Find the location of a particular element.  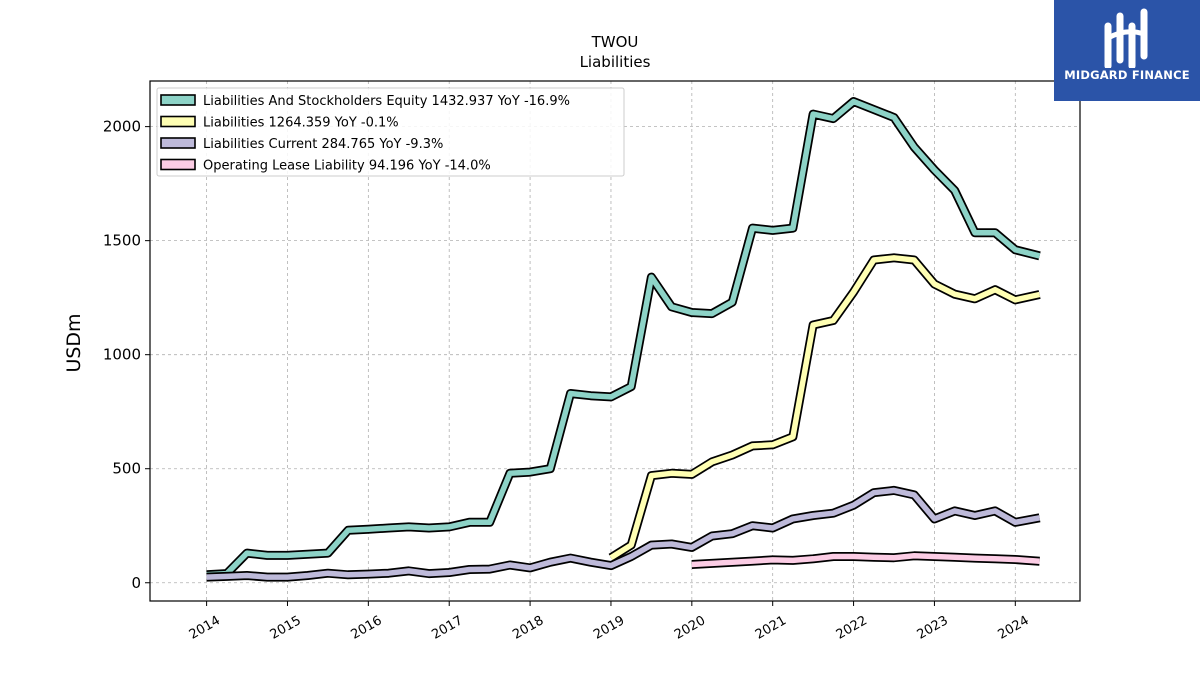

legend-box is located at coordinates (390, 132).